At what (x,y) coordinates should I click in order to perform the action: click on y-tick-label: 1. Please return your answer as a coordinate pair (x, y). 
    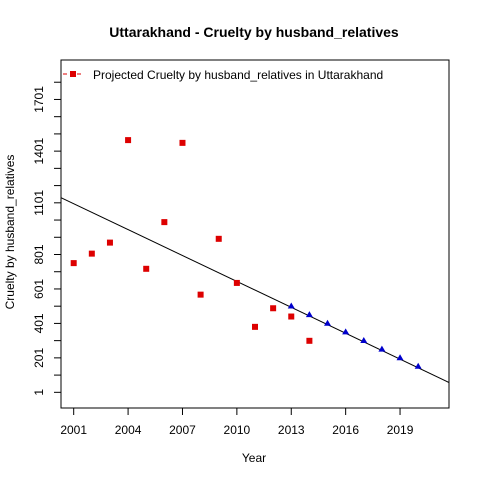
    Looking at the image, I should click on (39, 392).